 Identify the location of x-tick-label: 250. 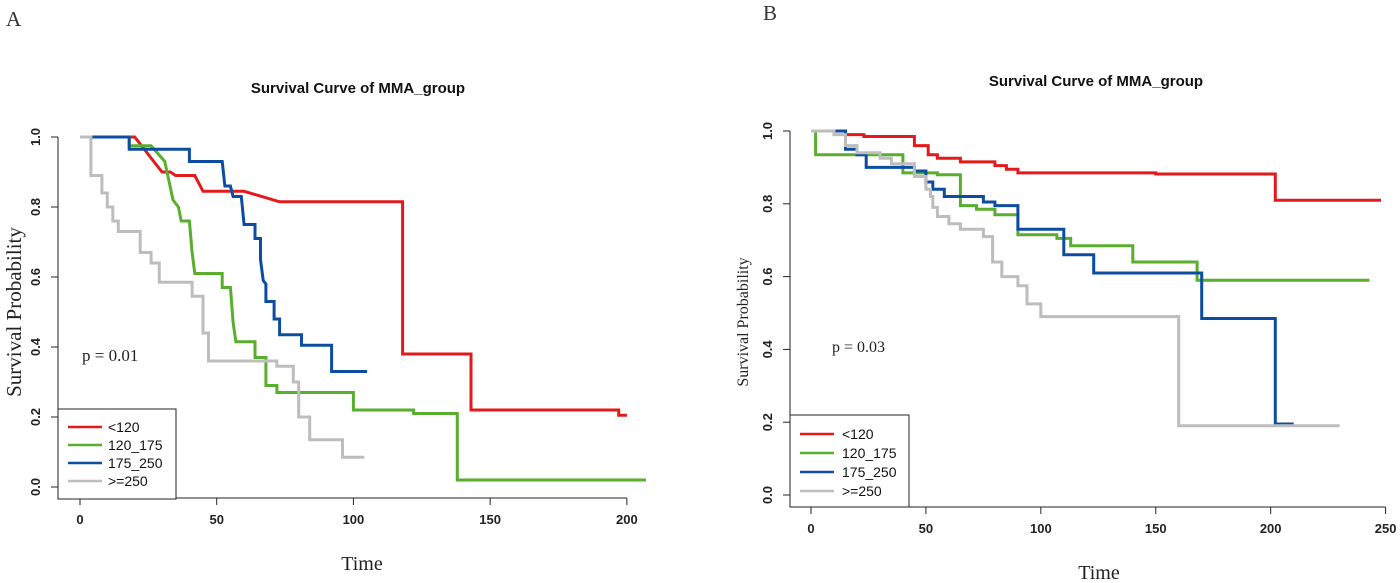
(1386, 528).